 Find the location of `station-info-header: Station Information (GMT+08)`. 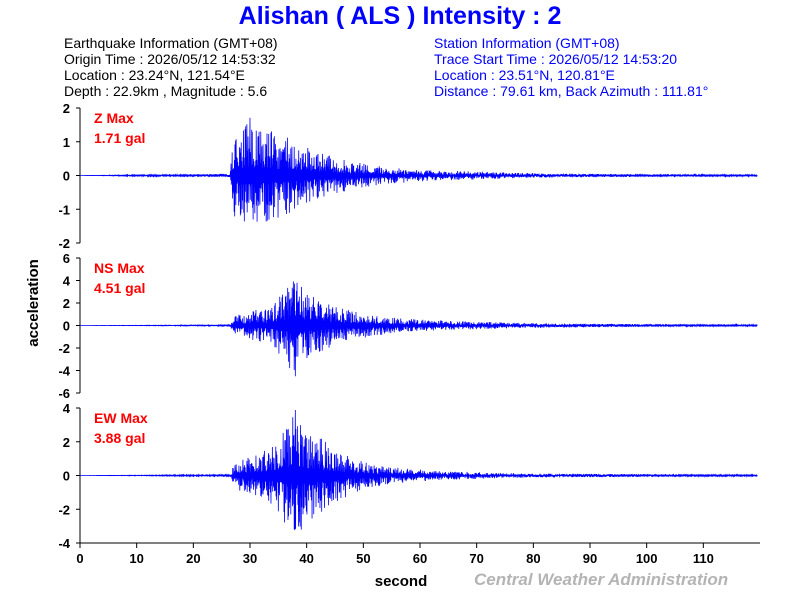

station-info-header: Station Information (GMT+08) is located at coordinates (527, 43).